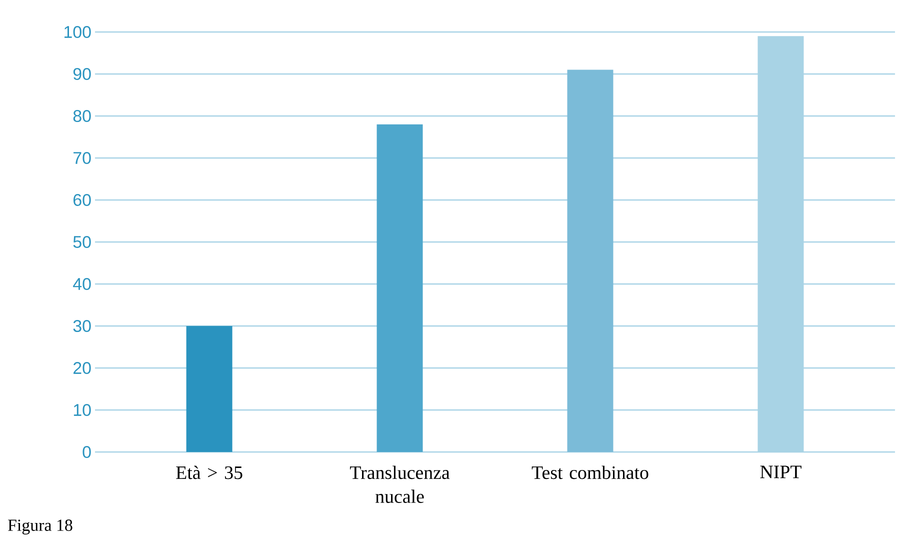 The height and width of the screenshot is (540, 915). Describe the element at coordinates (82, 200) in the screenshot. I see `y-tick-label: 60` at that location.